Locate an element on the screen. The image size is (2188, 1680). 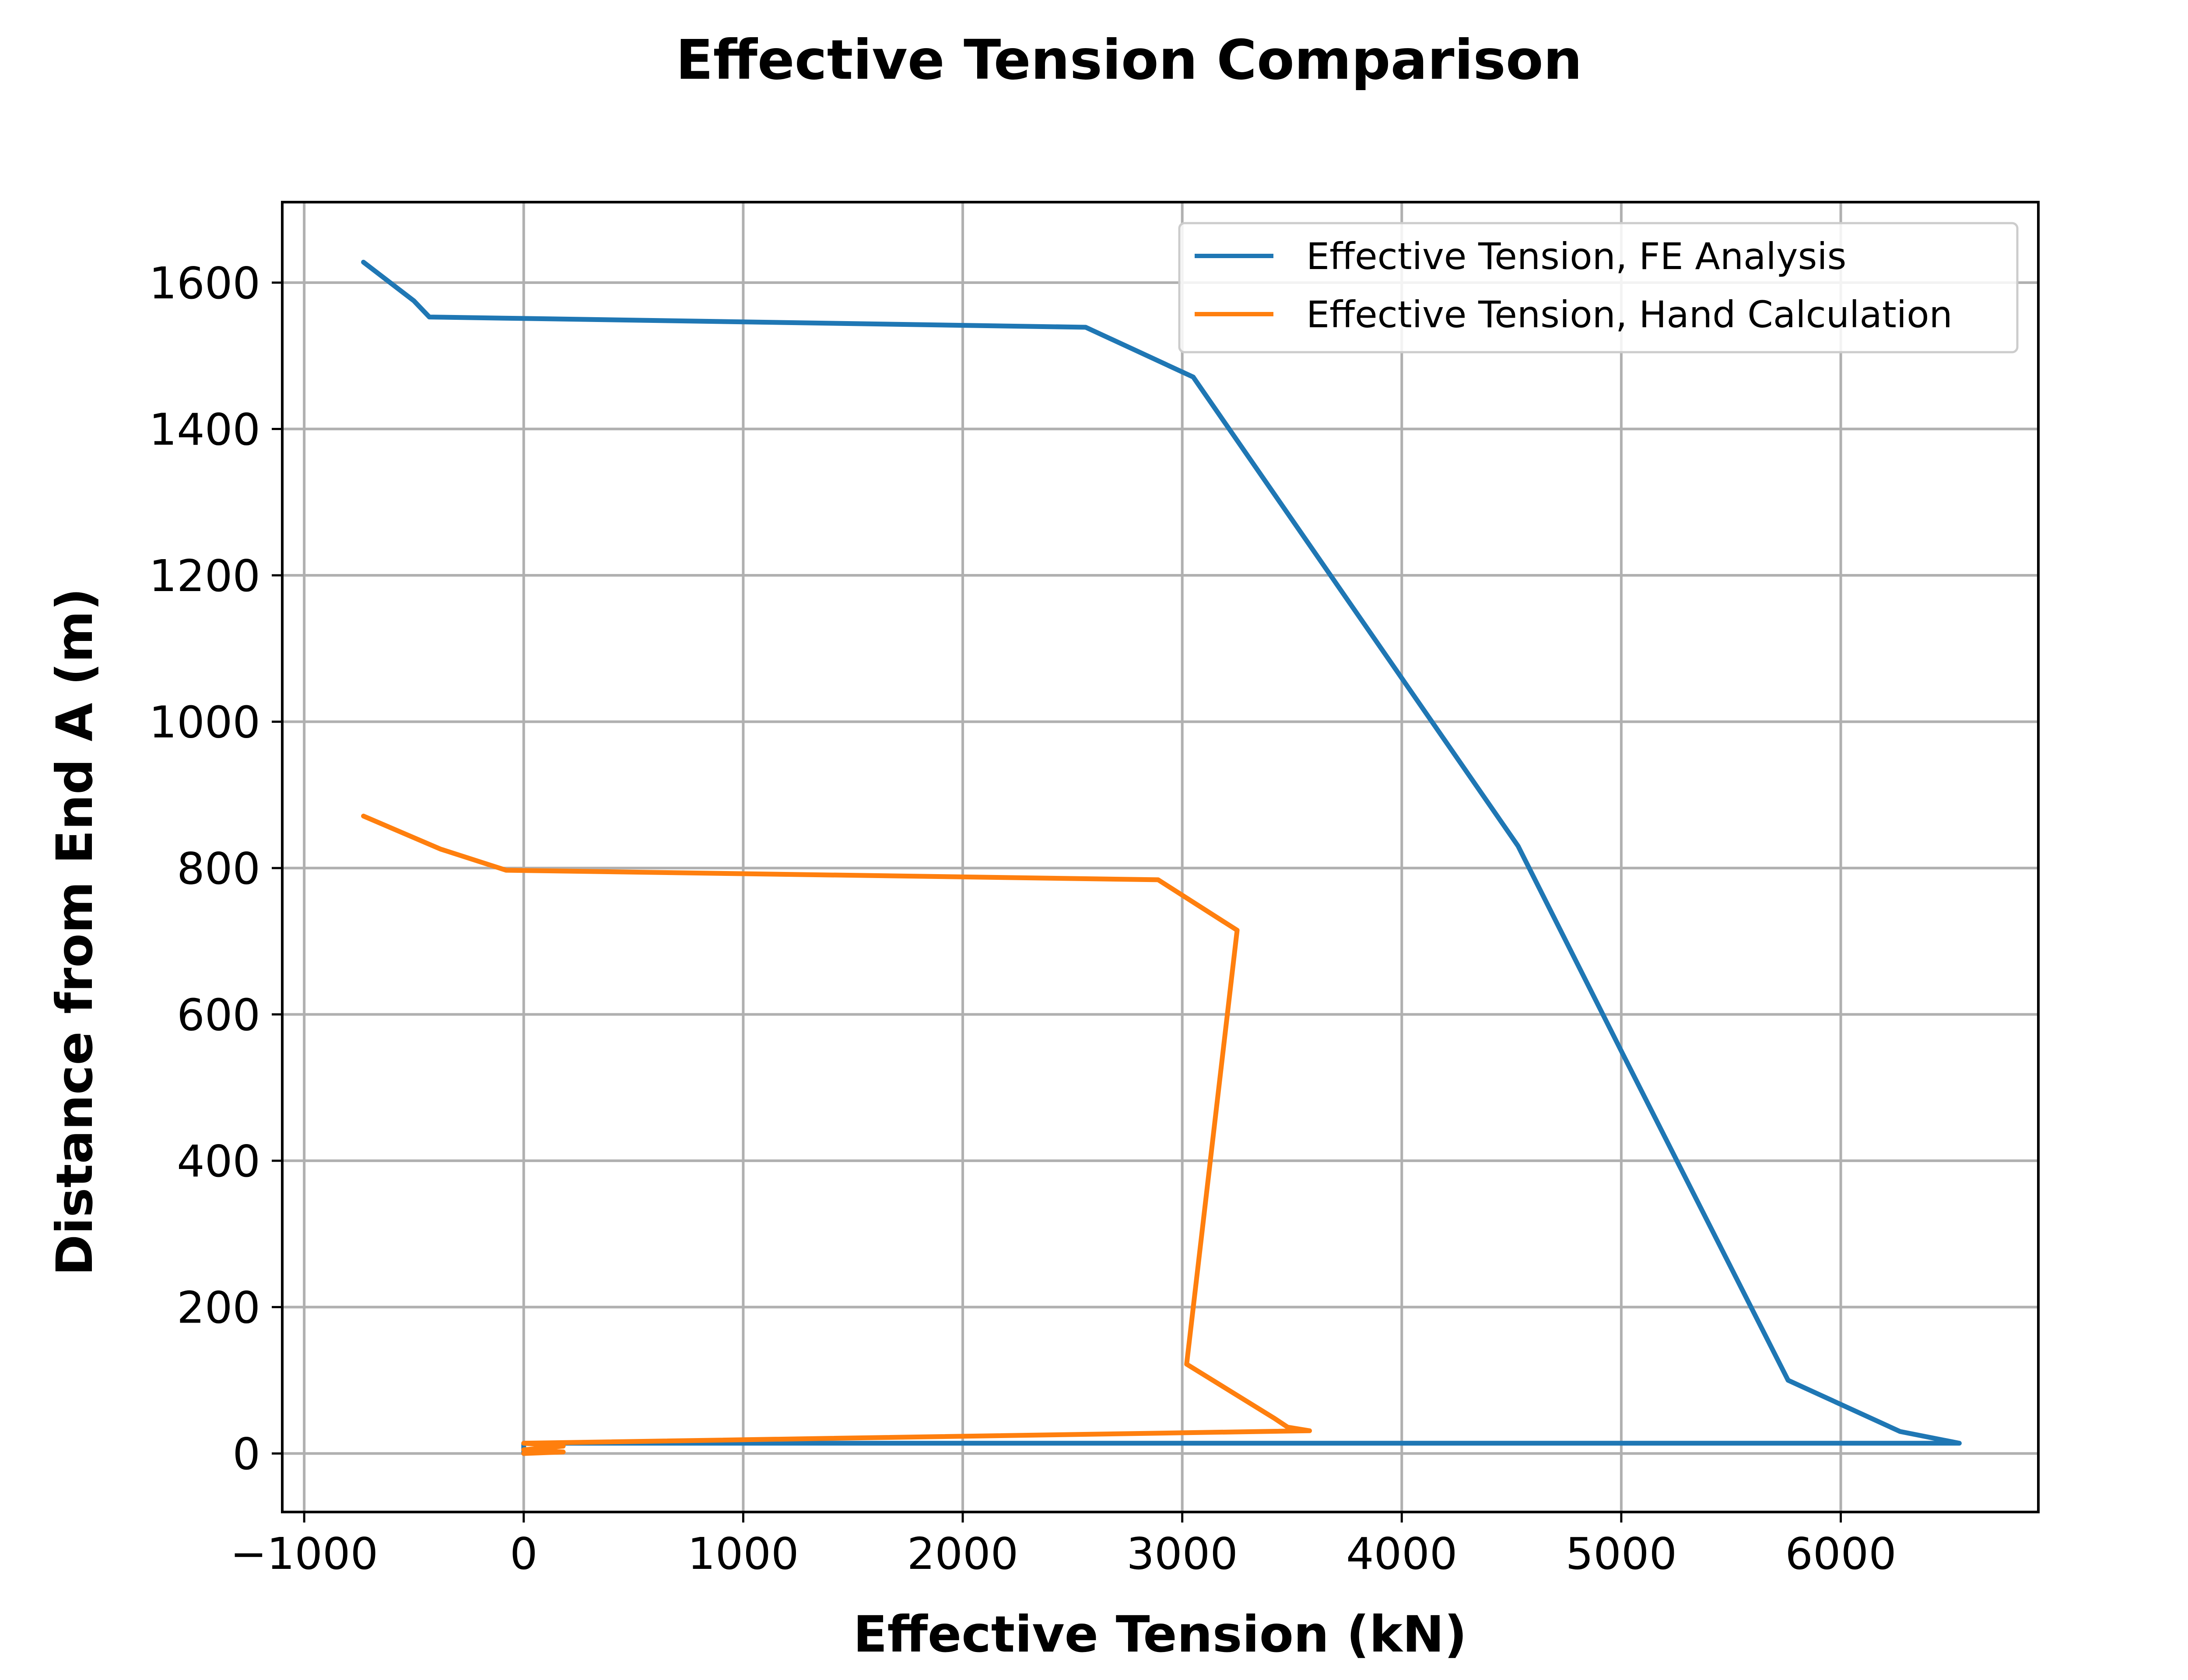
y-tick-label: 200 is located at coordinates (218, 1308).